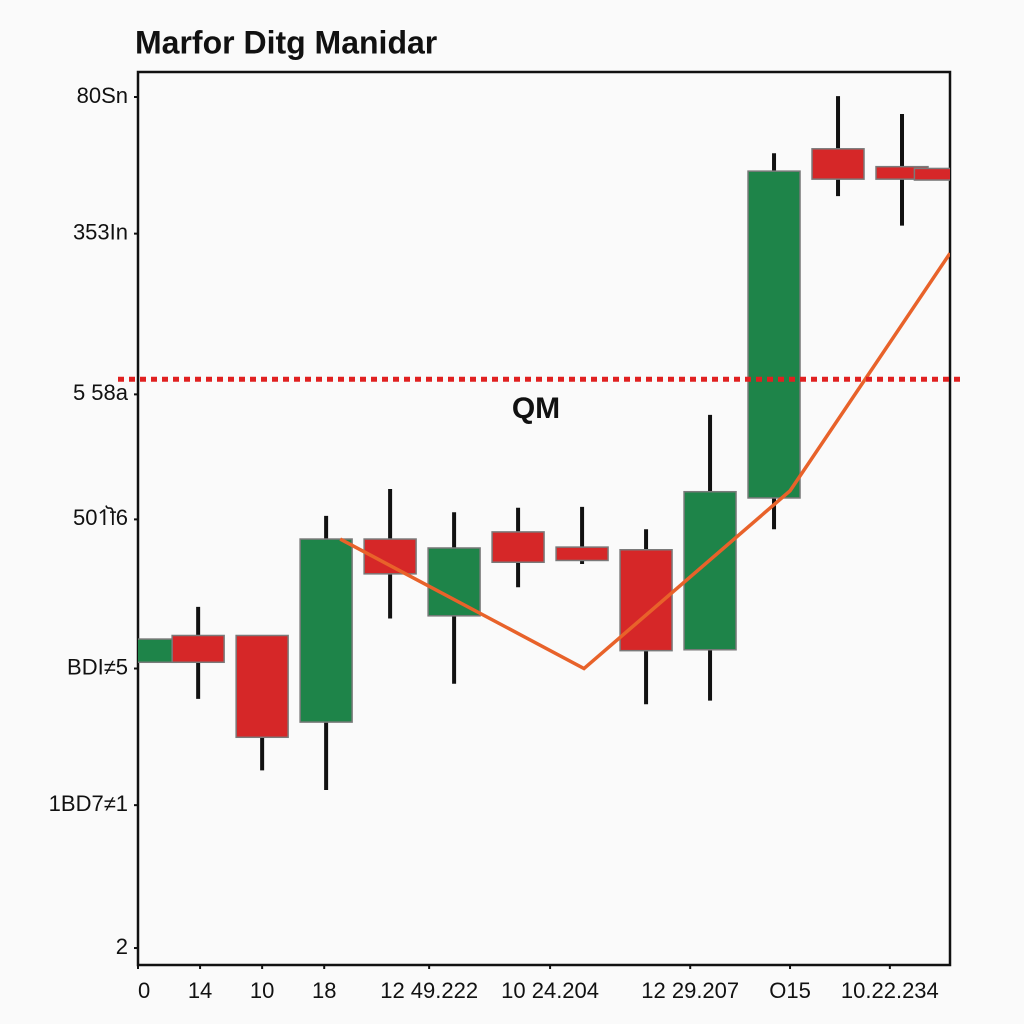  What do you see at coordinates (100, 517) in the screenshot?
I see `y-tick-label: 501ॊ6` at bounding box center [100, 517].